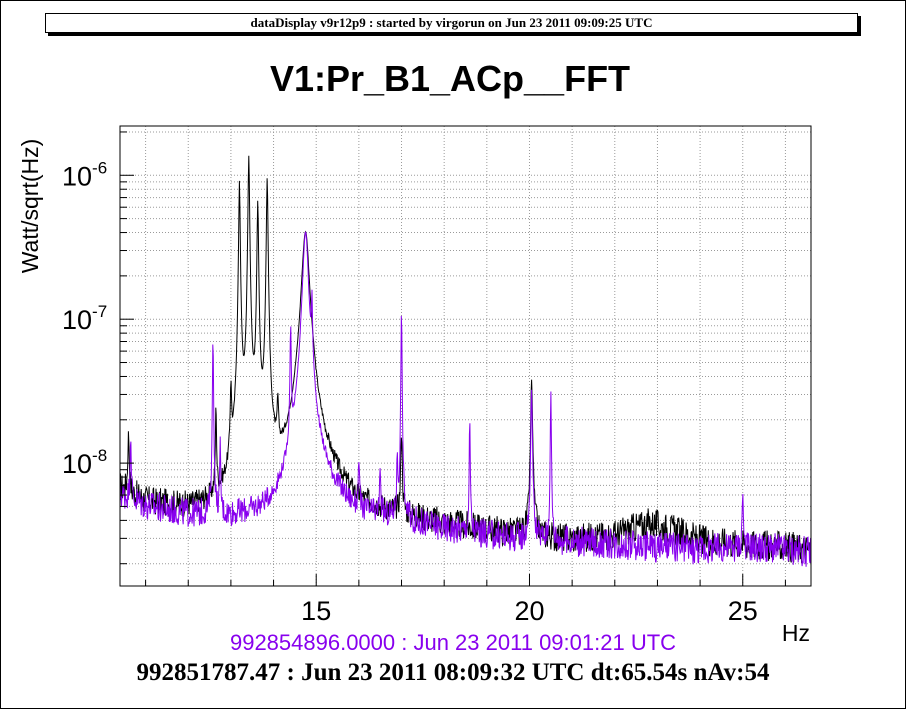 The image size is (906, 709). I want to click on y-tick-label: 10⁻⁸, so click(84, 462).